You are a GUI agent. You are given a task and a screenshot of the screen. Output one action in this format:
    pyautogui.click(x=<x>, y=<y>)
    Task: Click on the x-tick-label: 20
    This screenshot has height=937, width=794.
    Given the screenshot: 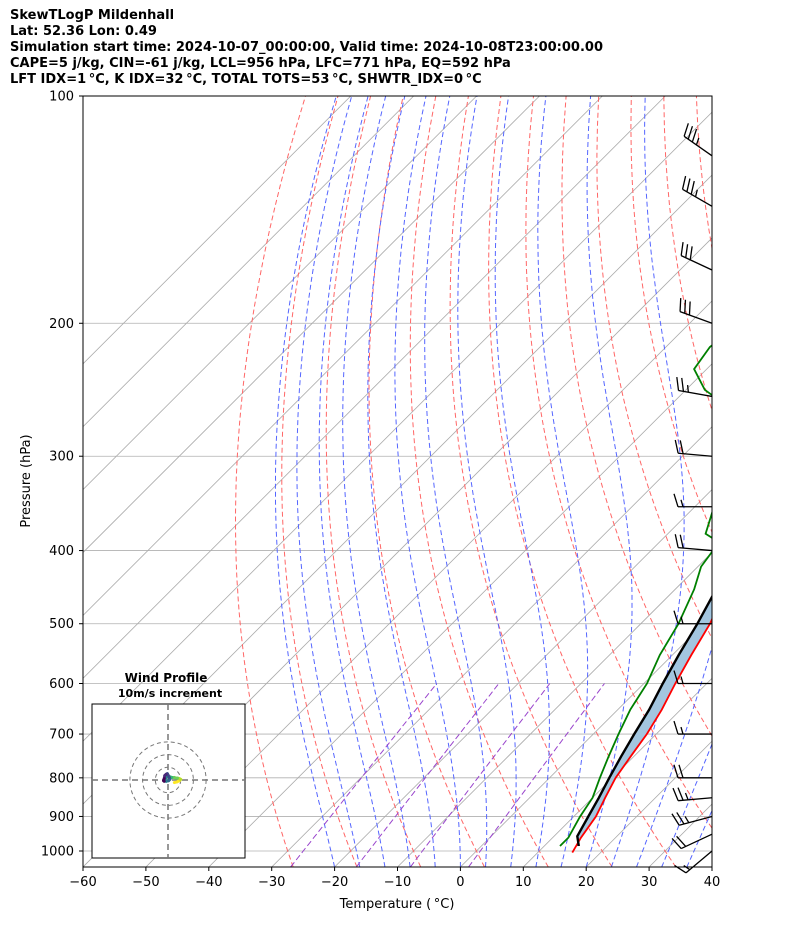 What is the action you would take?
    pyautogui.click(x=586, y=882)
    